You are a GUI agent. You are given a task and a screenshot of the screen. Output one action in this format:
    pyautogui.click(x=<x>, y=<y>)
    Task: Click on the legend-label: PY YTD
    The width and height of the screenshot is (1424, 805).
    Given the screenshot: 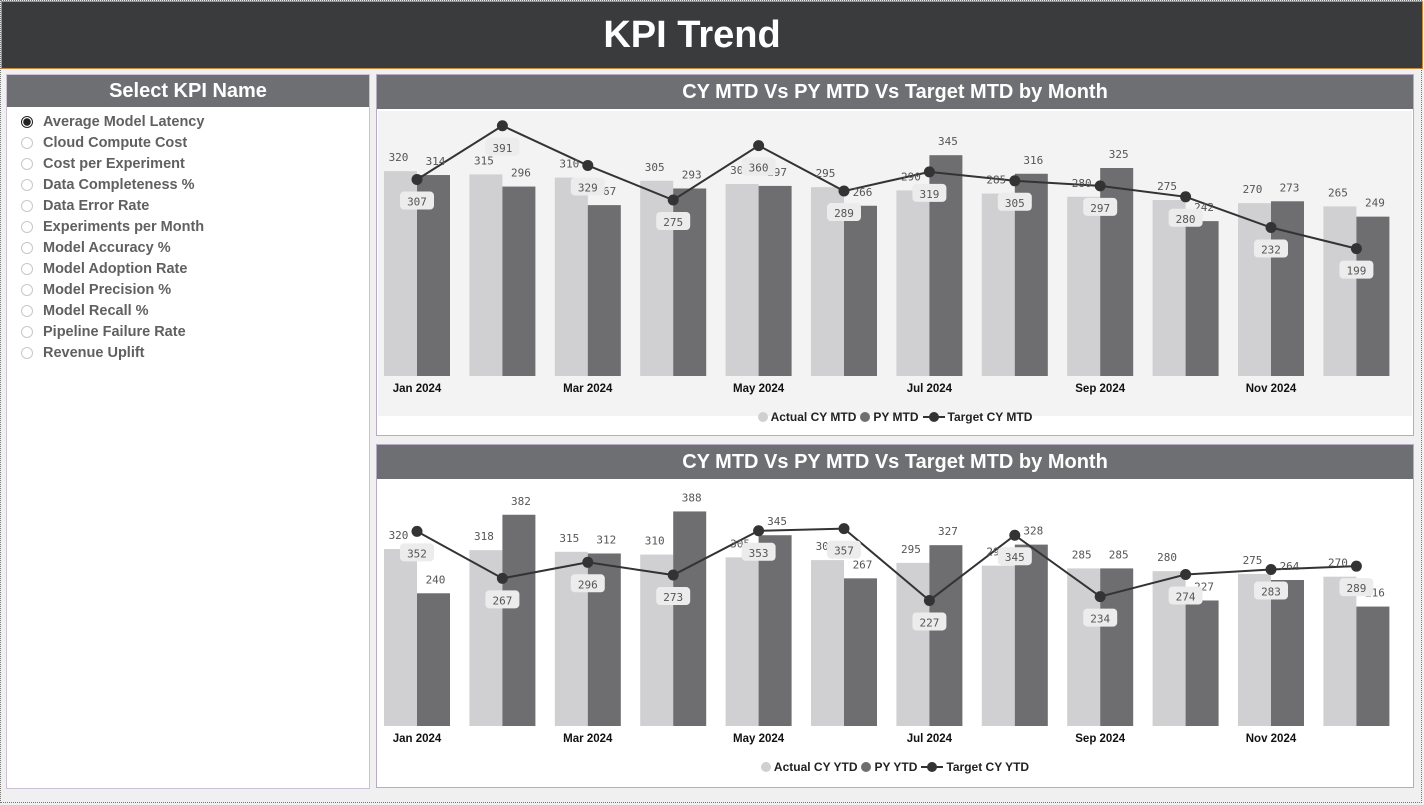 What is the action you would take?
    pyautogui.click(x=896, y=767)
    